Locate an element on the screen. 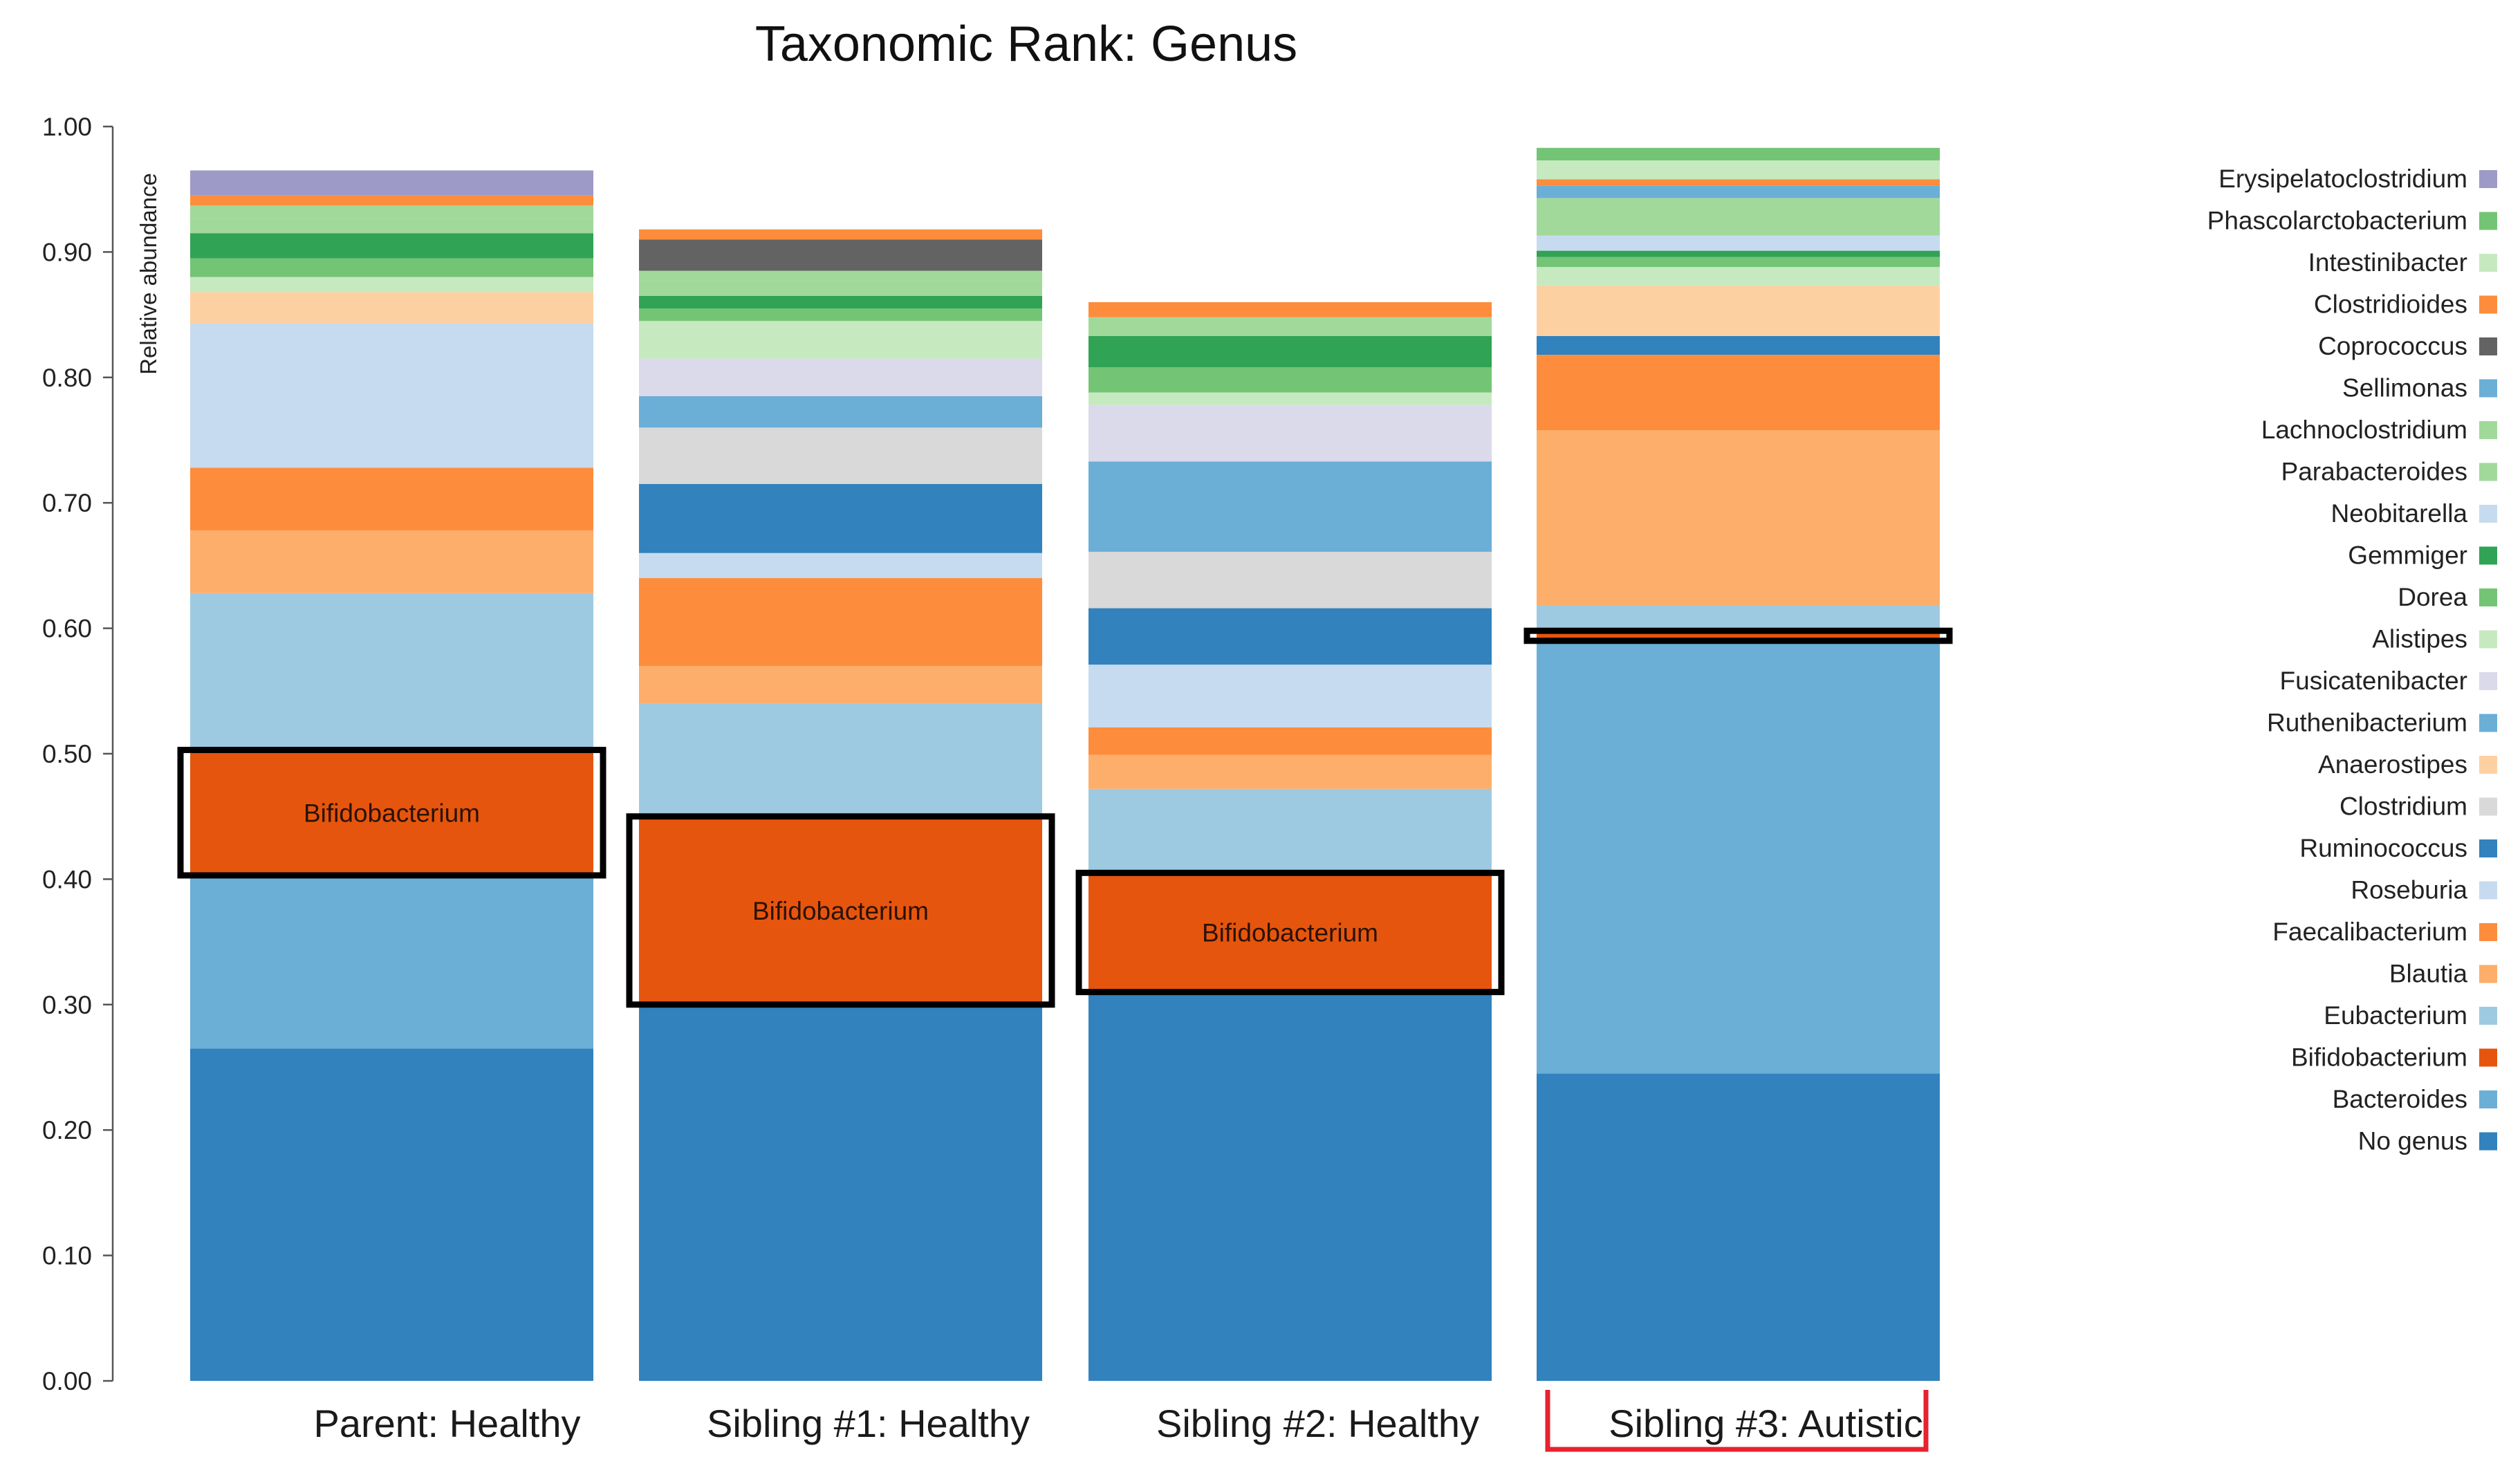 This screenshot has width=2520, height=1477. legend-label: Bifidobacterium is located at coordinates (2379, 1057).